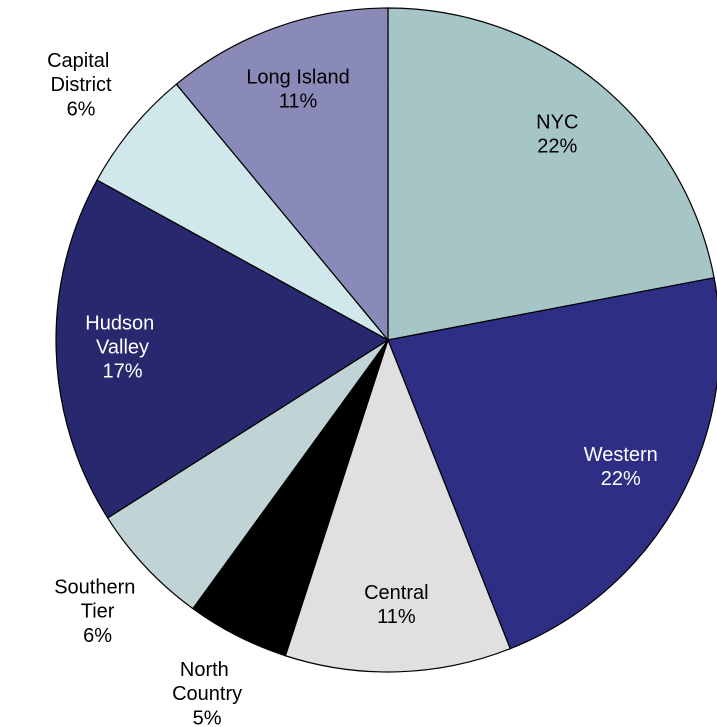  I want to click on slice-label-line: Southern, so click(97, 588).